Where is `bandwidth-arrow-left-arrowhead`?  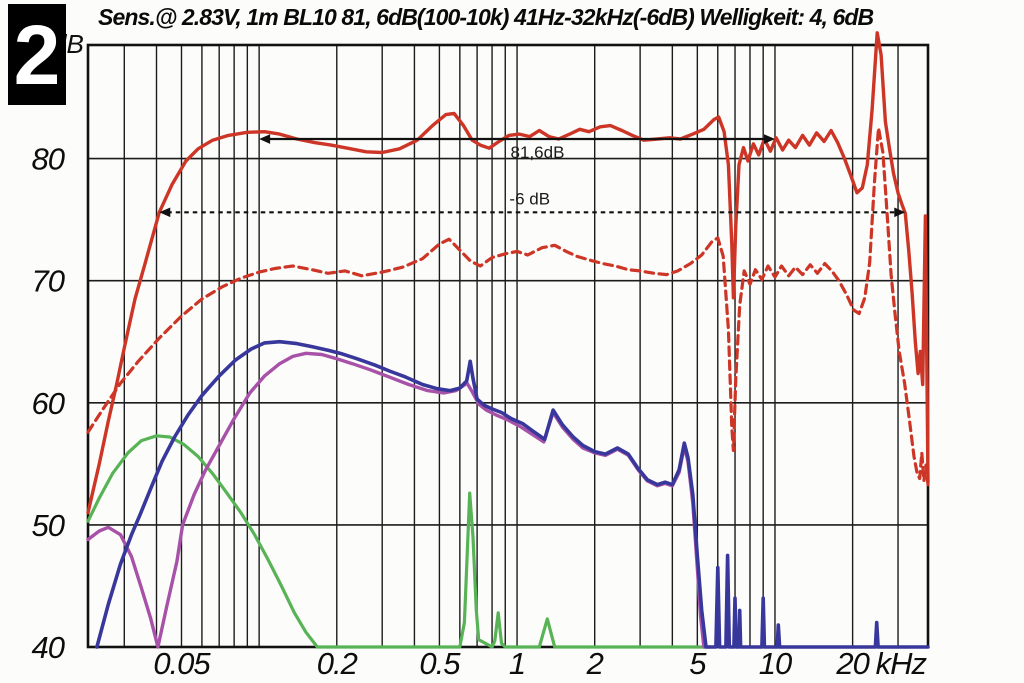 bandwidth-arrow-left-arrowhead is located at coordinates (265, 139).